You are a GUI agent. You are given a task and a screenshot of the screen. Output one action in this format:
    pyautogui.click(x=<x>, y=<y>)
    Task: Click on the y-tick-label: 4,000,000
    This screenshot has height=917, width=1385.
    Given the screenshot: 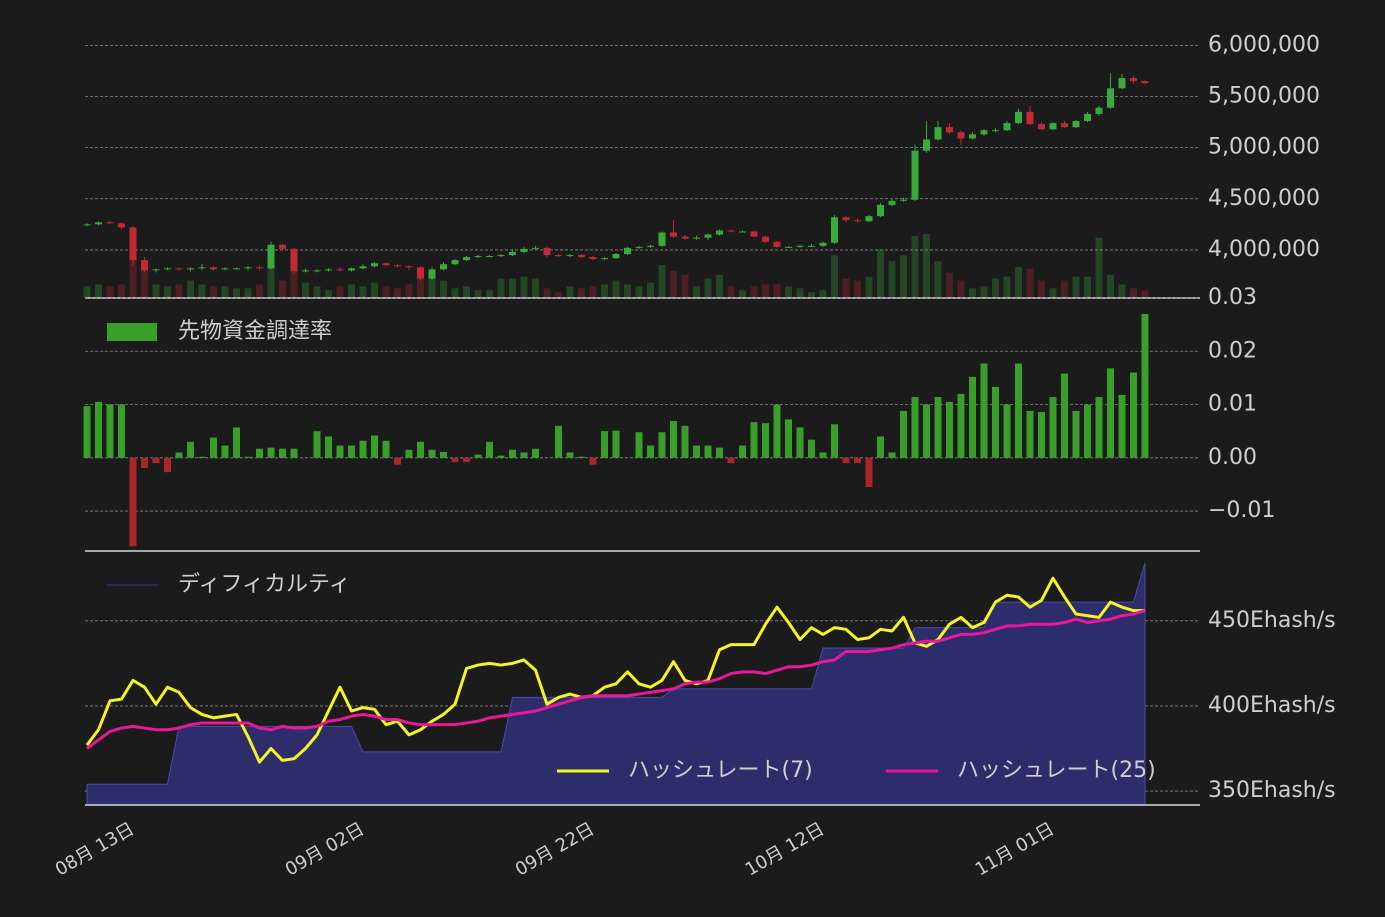 What is the action you would take?
    pyautogui.click(x=1264, y=249)
    